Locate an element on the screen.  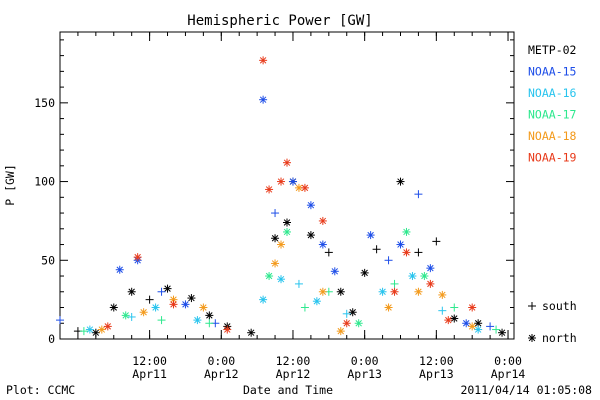
legend-item-noaa-17: NOAA-17 is located at coordinates (552, 115).